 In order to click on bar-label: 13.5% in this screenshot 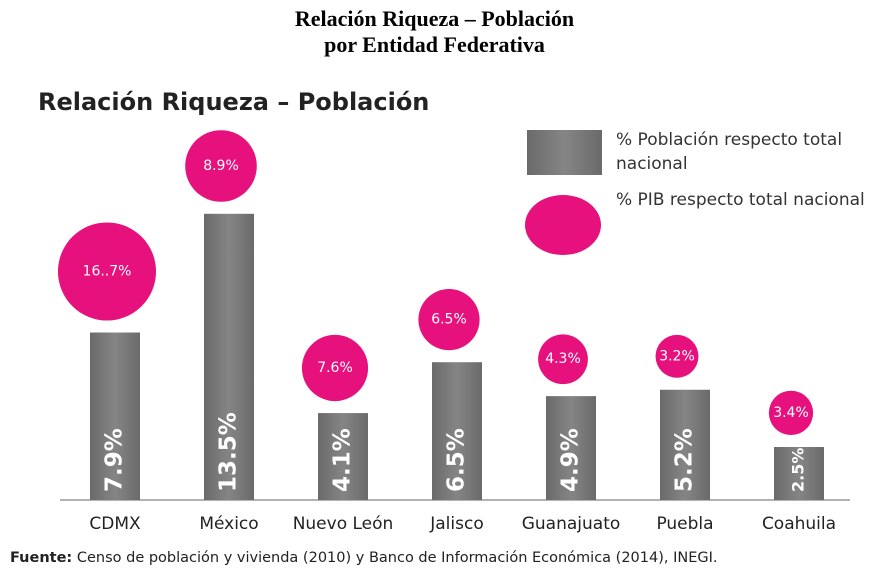, I will do `click(229, 452)`.